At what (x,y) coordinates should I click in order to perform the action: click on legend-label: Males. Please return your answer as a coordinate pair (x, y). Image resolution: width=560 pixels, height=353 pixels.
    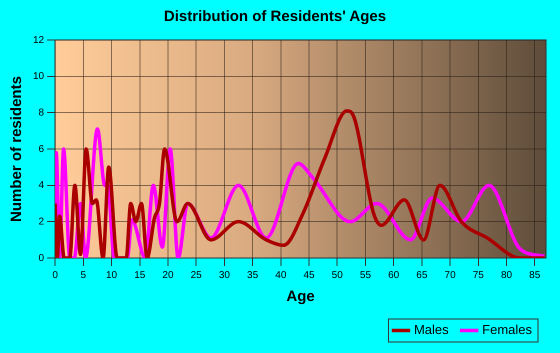
    Looking at the image, I should click on (432, 330).